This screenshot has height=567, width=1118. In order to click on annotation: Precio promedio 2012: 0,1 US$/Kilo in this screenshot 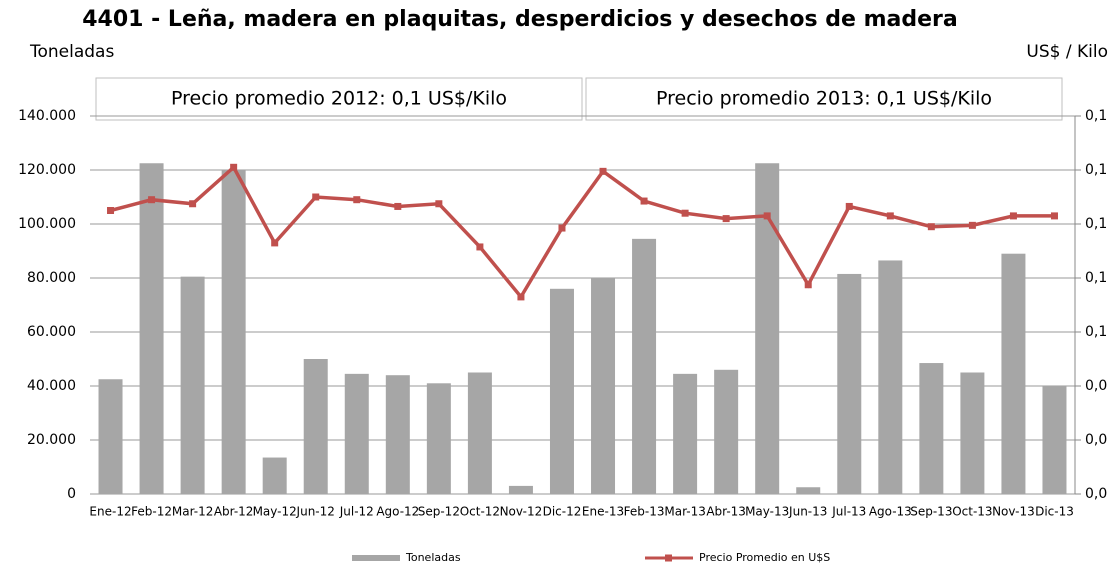, I will do `click(339, 99)`.